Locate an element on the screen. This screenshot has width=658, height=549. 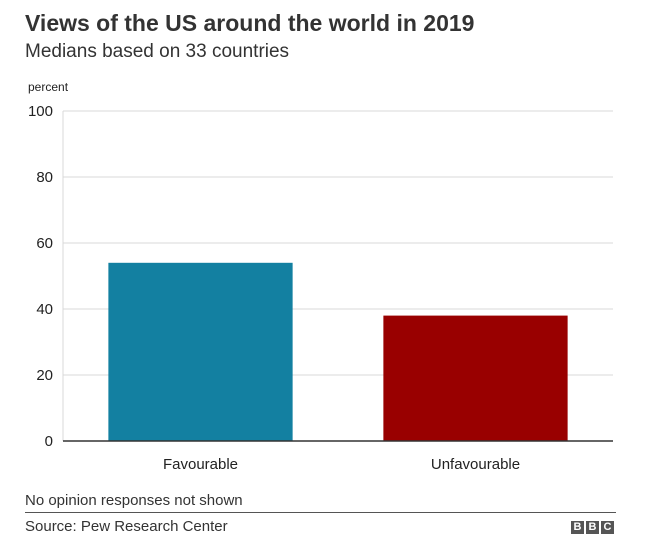
bbc-logo: B B C is located at coordinates (592, 527).